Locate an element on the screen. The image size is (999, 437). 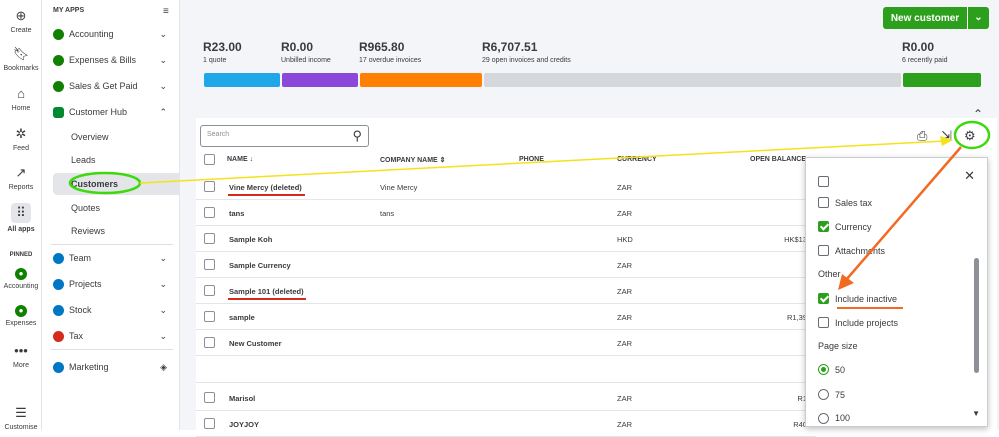
chevron-down-icon: ⌄ is located at coordinates (978, 18).